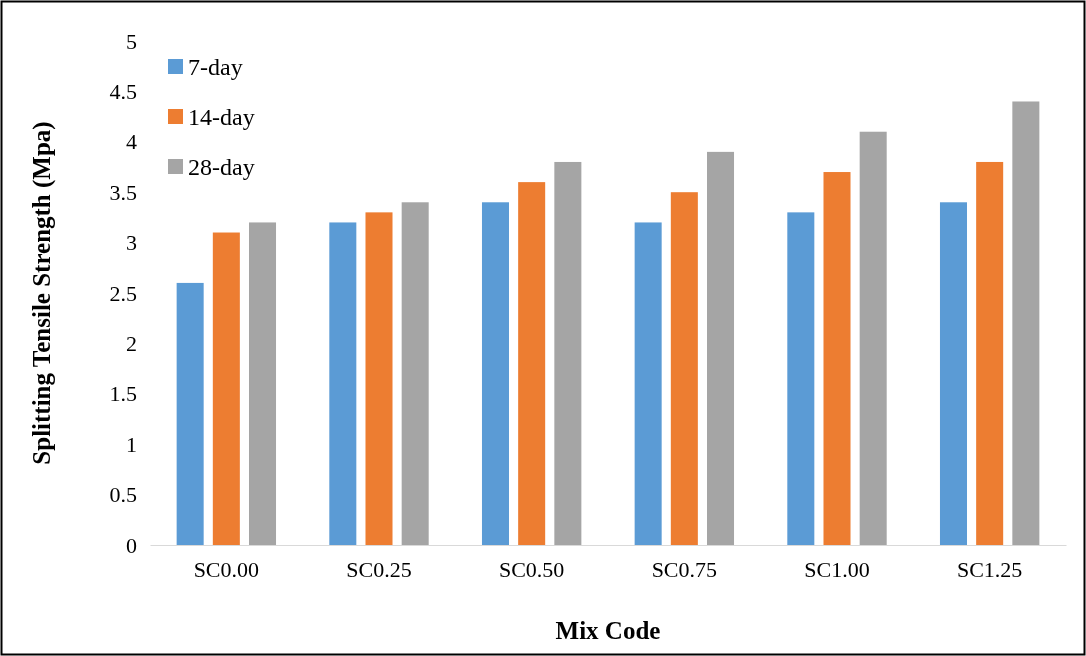 This screenshot has width=1086, height=656. What do you see at coordinates (226, 569) in the screenshot?
I see `x-tick-label: SC0.00` at bounding box center [226, 569].